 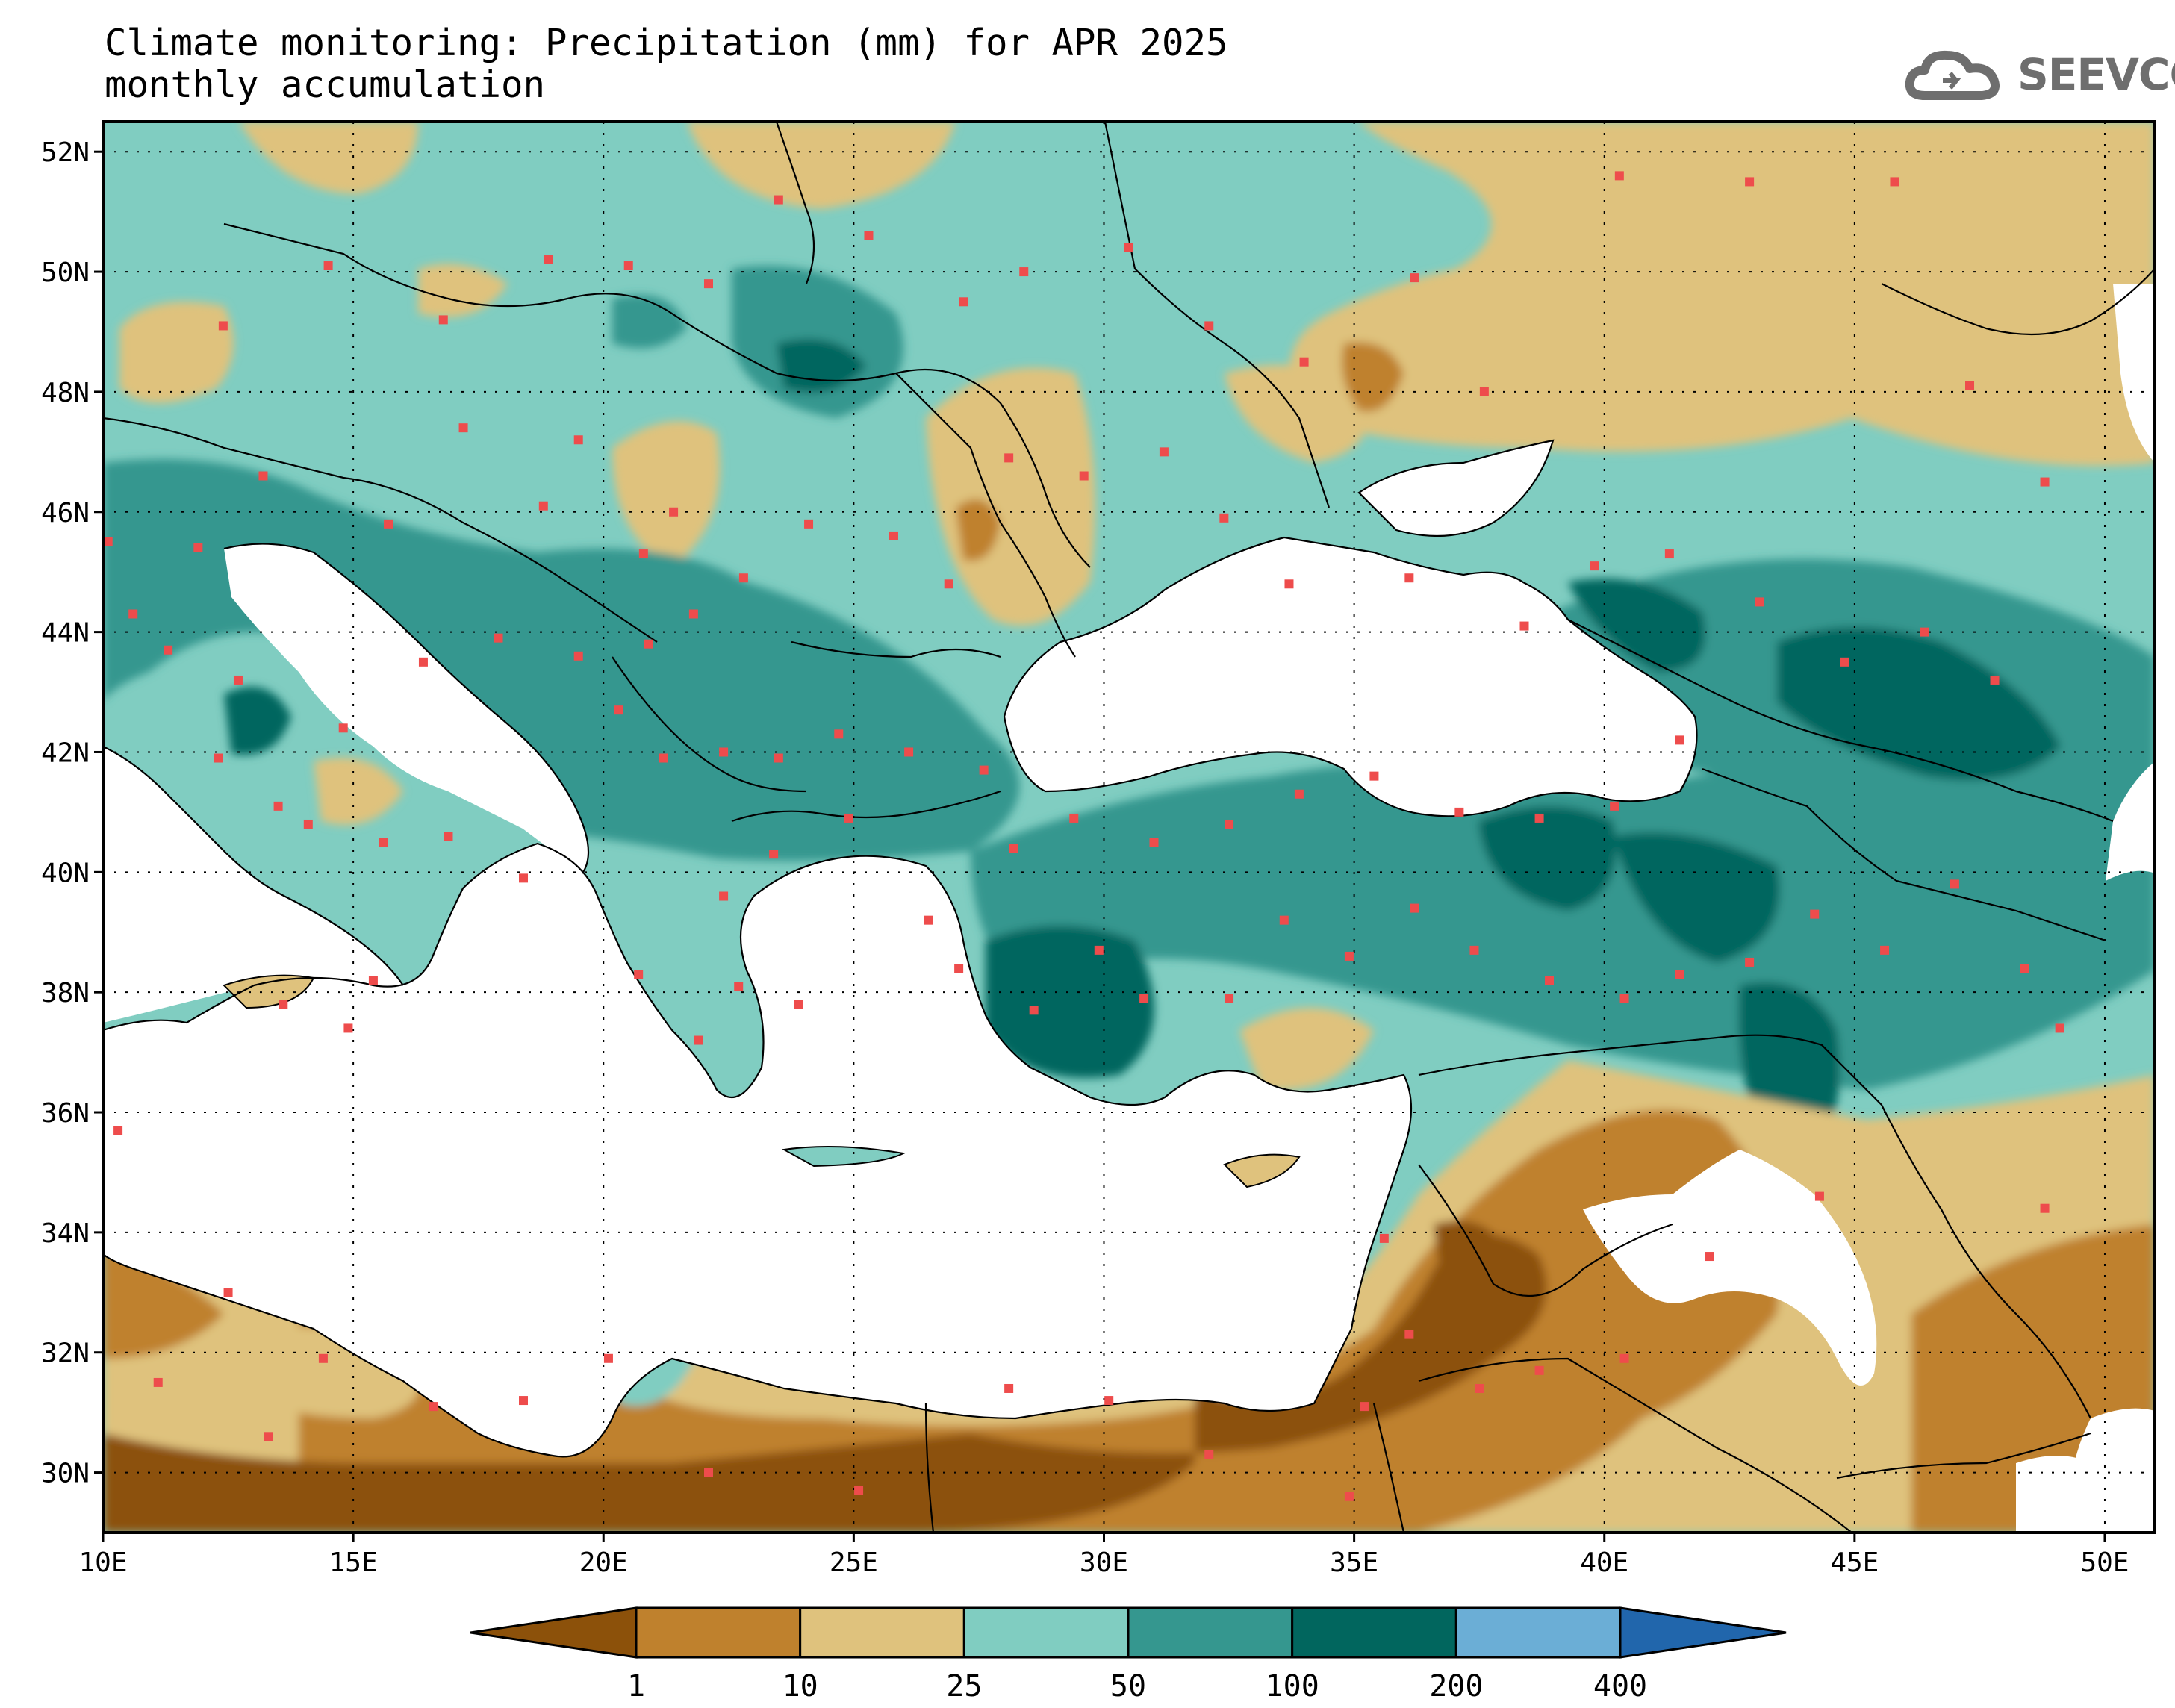 What do you see at coordinates (65, 633) in the screenshot?
I see `lat-label-44N: 44N` at bounding box center [65, 633].